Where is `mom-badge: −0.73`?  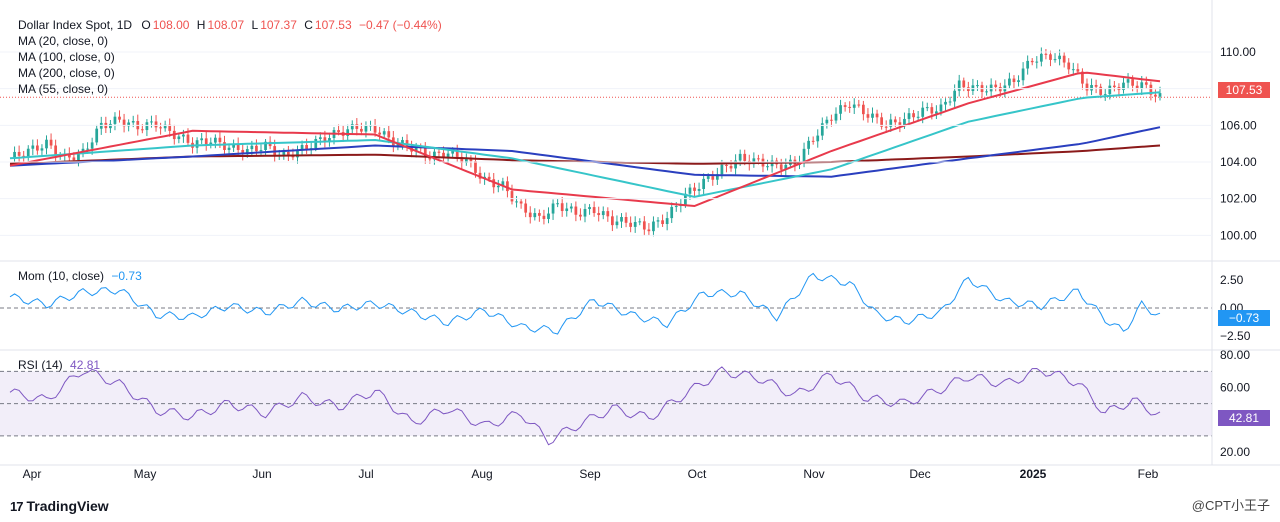
mom-badge: −0.73 is located at coordinates (1244, 318).